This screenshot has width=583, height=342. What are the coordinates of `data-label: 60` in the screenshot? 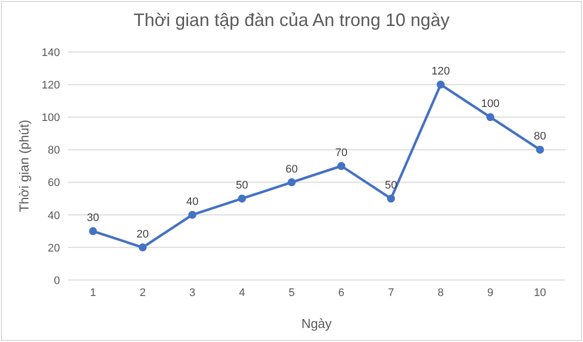 It's located at (292, 169).